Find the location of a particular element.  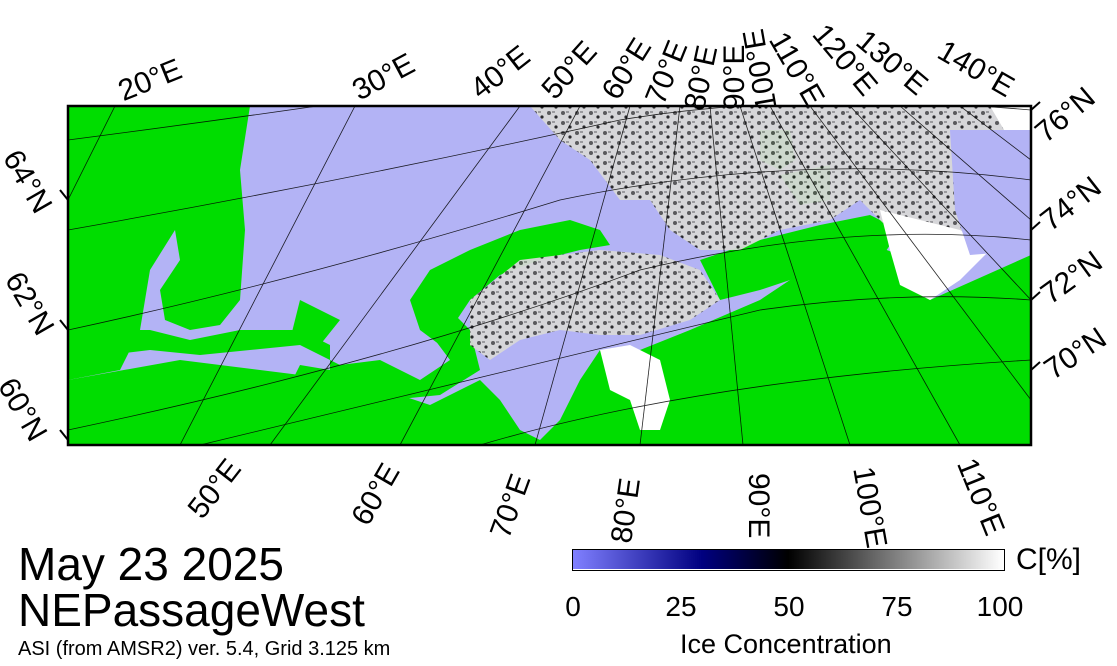

land-finland is located at coordinates (274, 350).